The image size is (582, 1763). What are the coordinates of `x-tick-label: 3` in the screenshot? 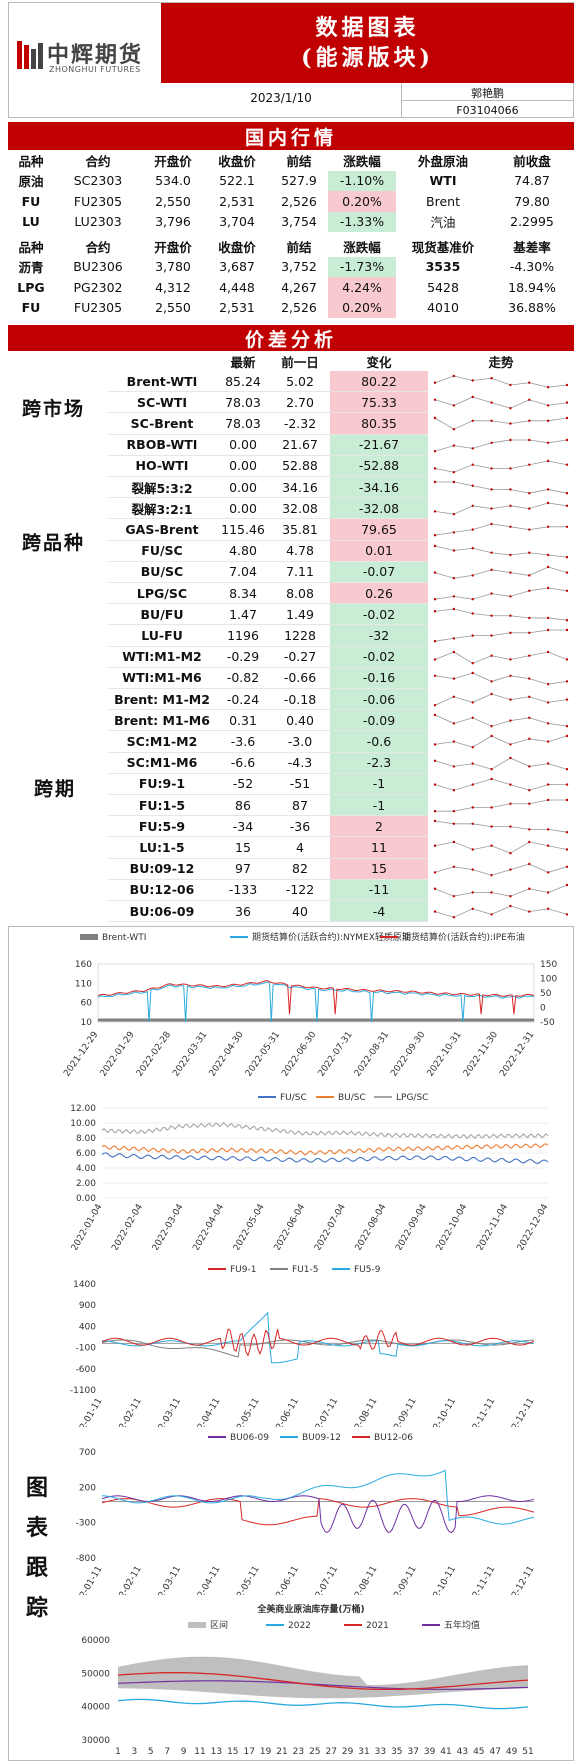 It's located at (135, 1752).